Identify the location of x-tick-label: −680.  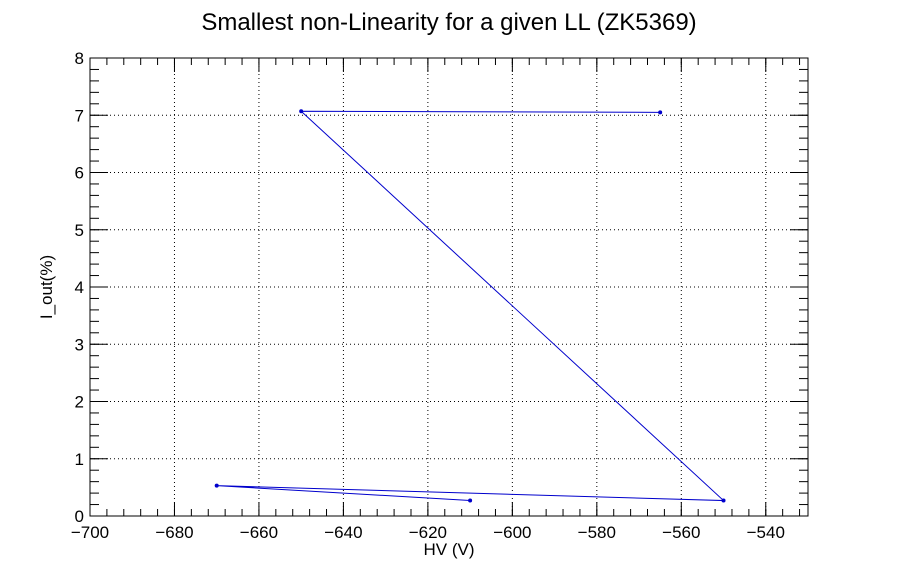
(174, 532).